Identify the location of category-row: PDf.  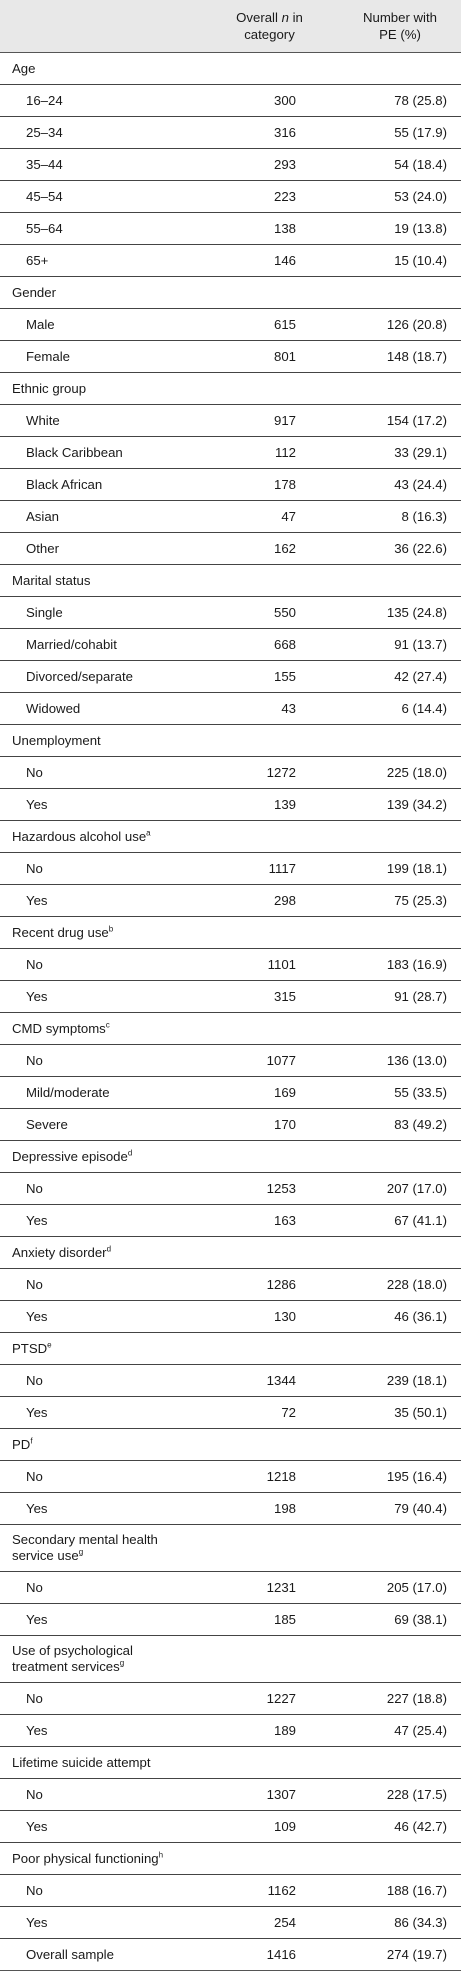
(230, 1444).